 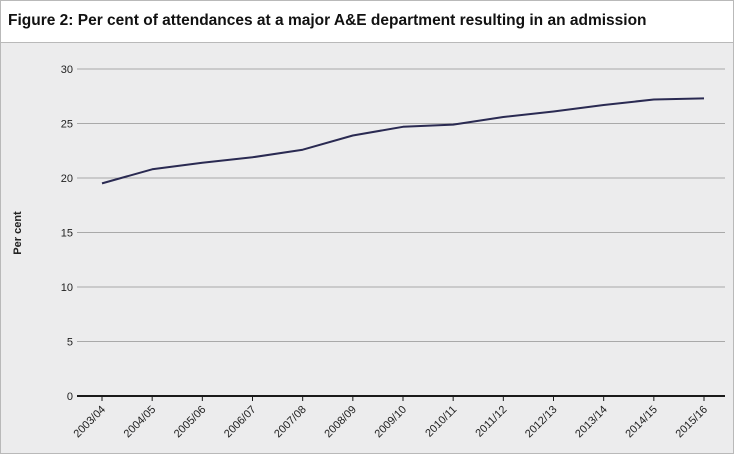 I want to click on y-axis-label: Per cent, so click(x=18, y=233).